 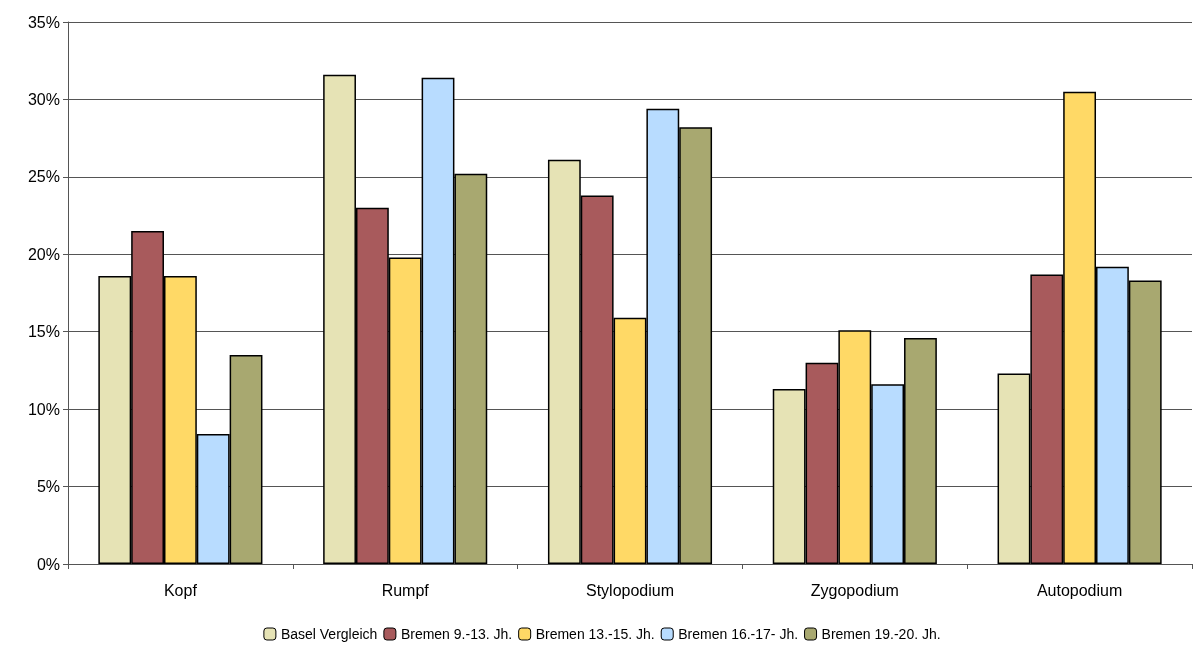 What do you see at coordinates (329, 634) in the screenshot?
I see `legend-label: Basel Vergleich` at bounding box center [329, 634].